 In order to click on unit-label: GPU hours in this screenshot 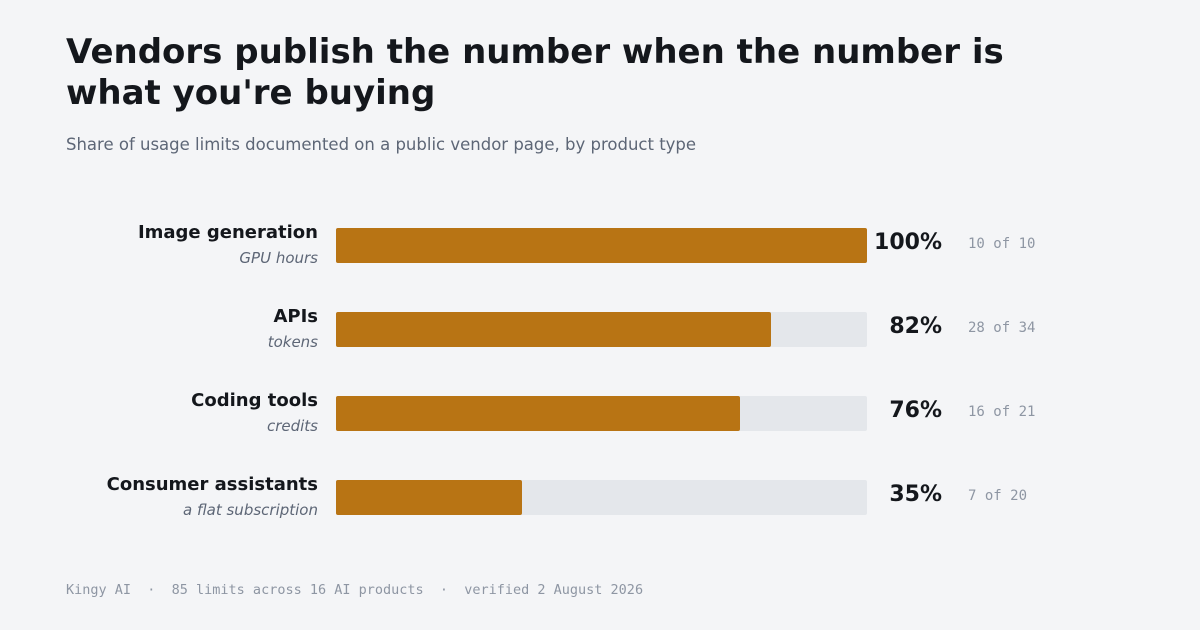, I will do `click(278, 258)`.